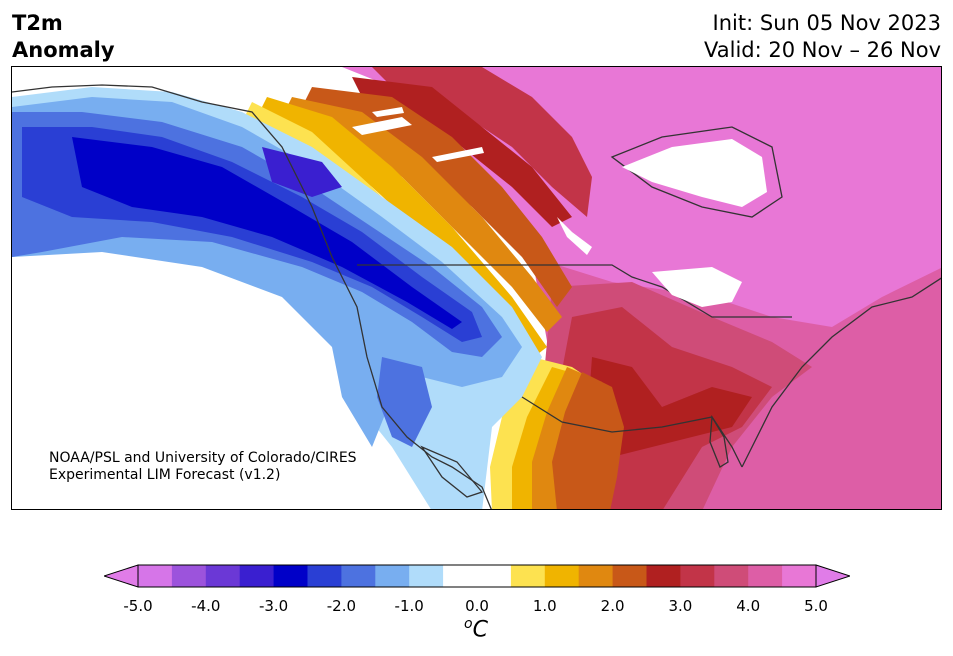 This screenshot has width=953, height=656. What do you see at coordinates (826, 23) in the screenshot?
I see `init-date: Init: Sun 05 Nov 2023` at bounding box center [826, 23].